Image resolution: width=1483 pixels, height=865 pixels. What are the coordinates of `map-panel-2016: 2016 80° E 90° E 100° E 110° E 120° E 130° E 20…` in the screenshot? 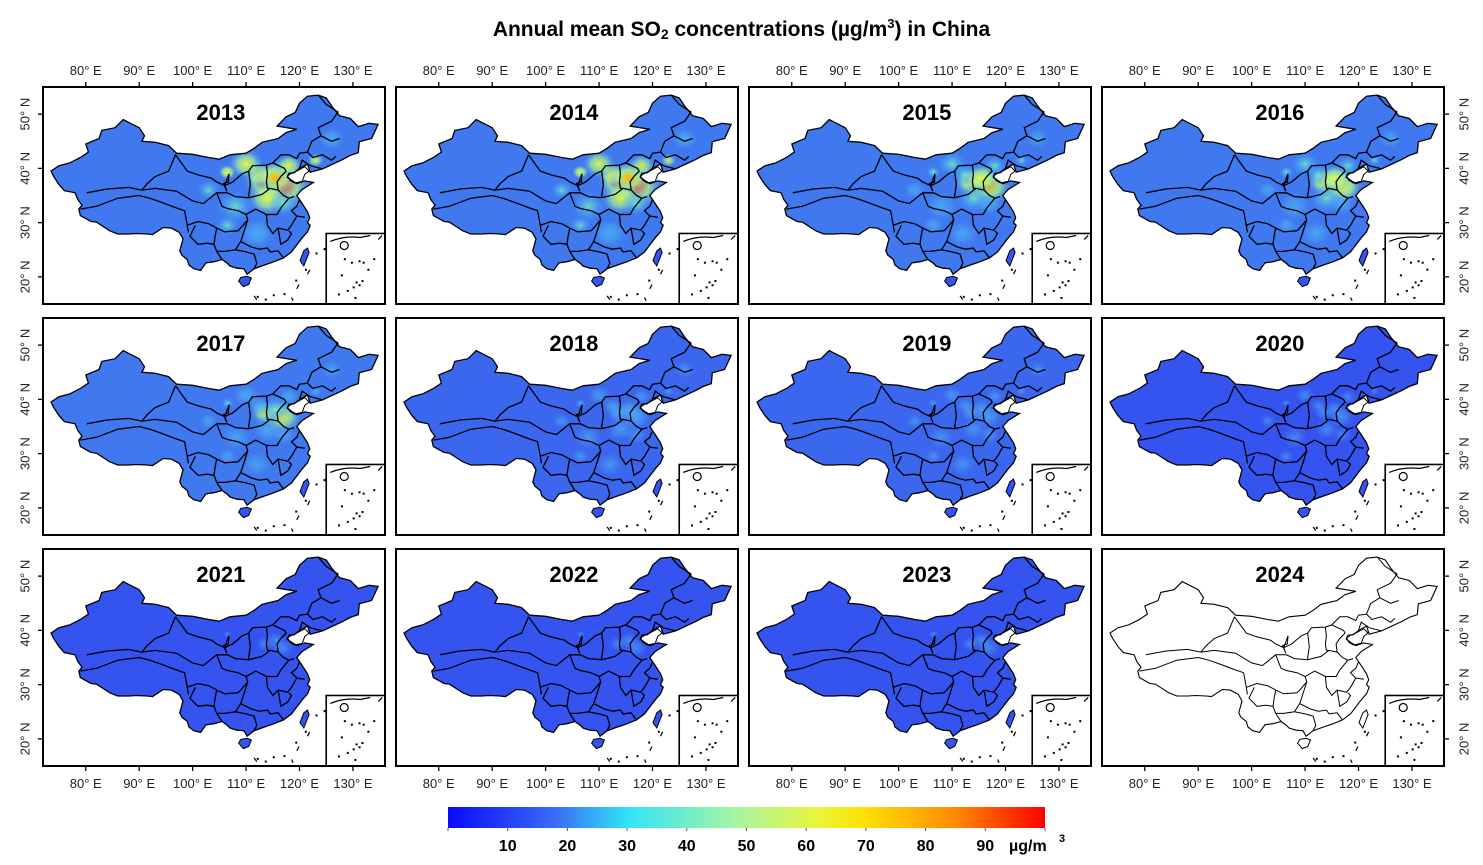 It's located at (1286, 184).